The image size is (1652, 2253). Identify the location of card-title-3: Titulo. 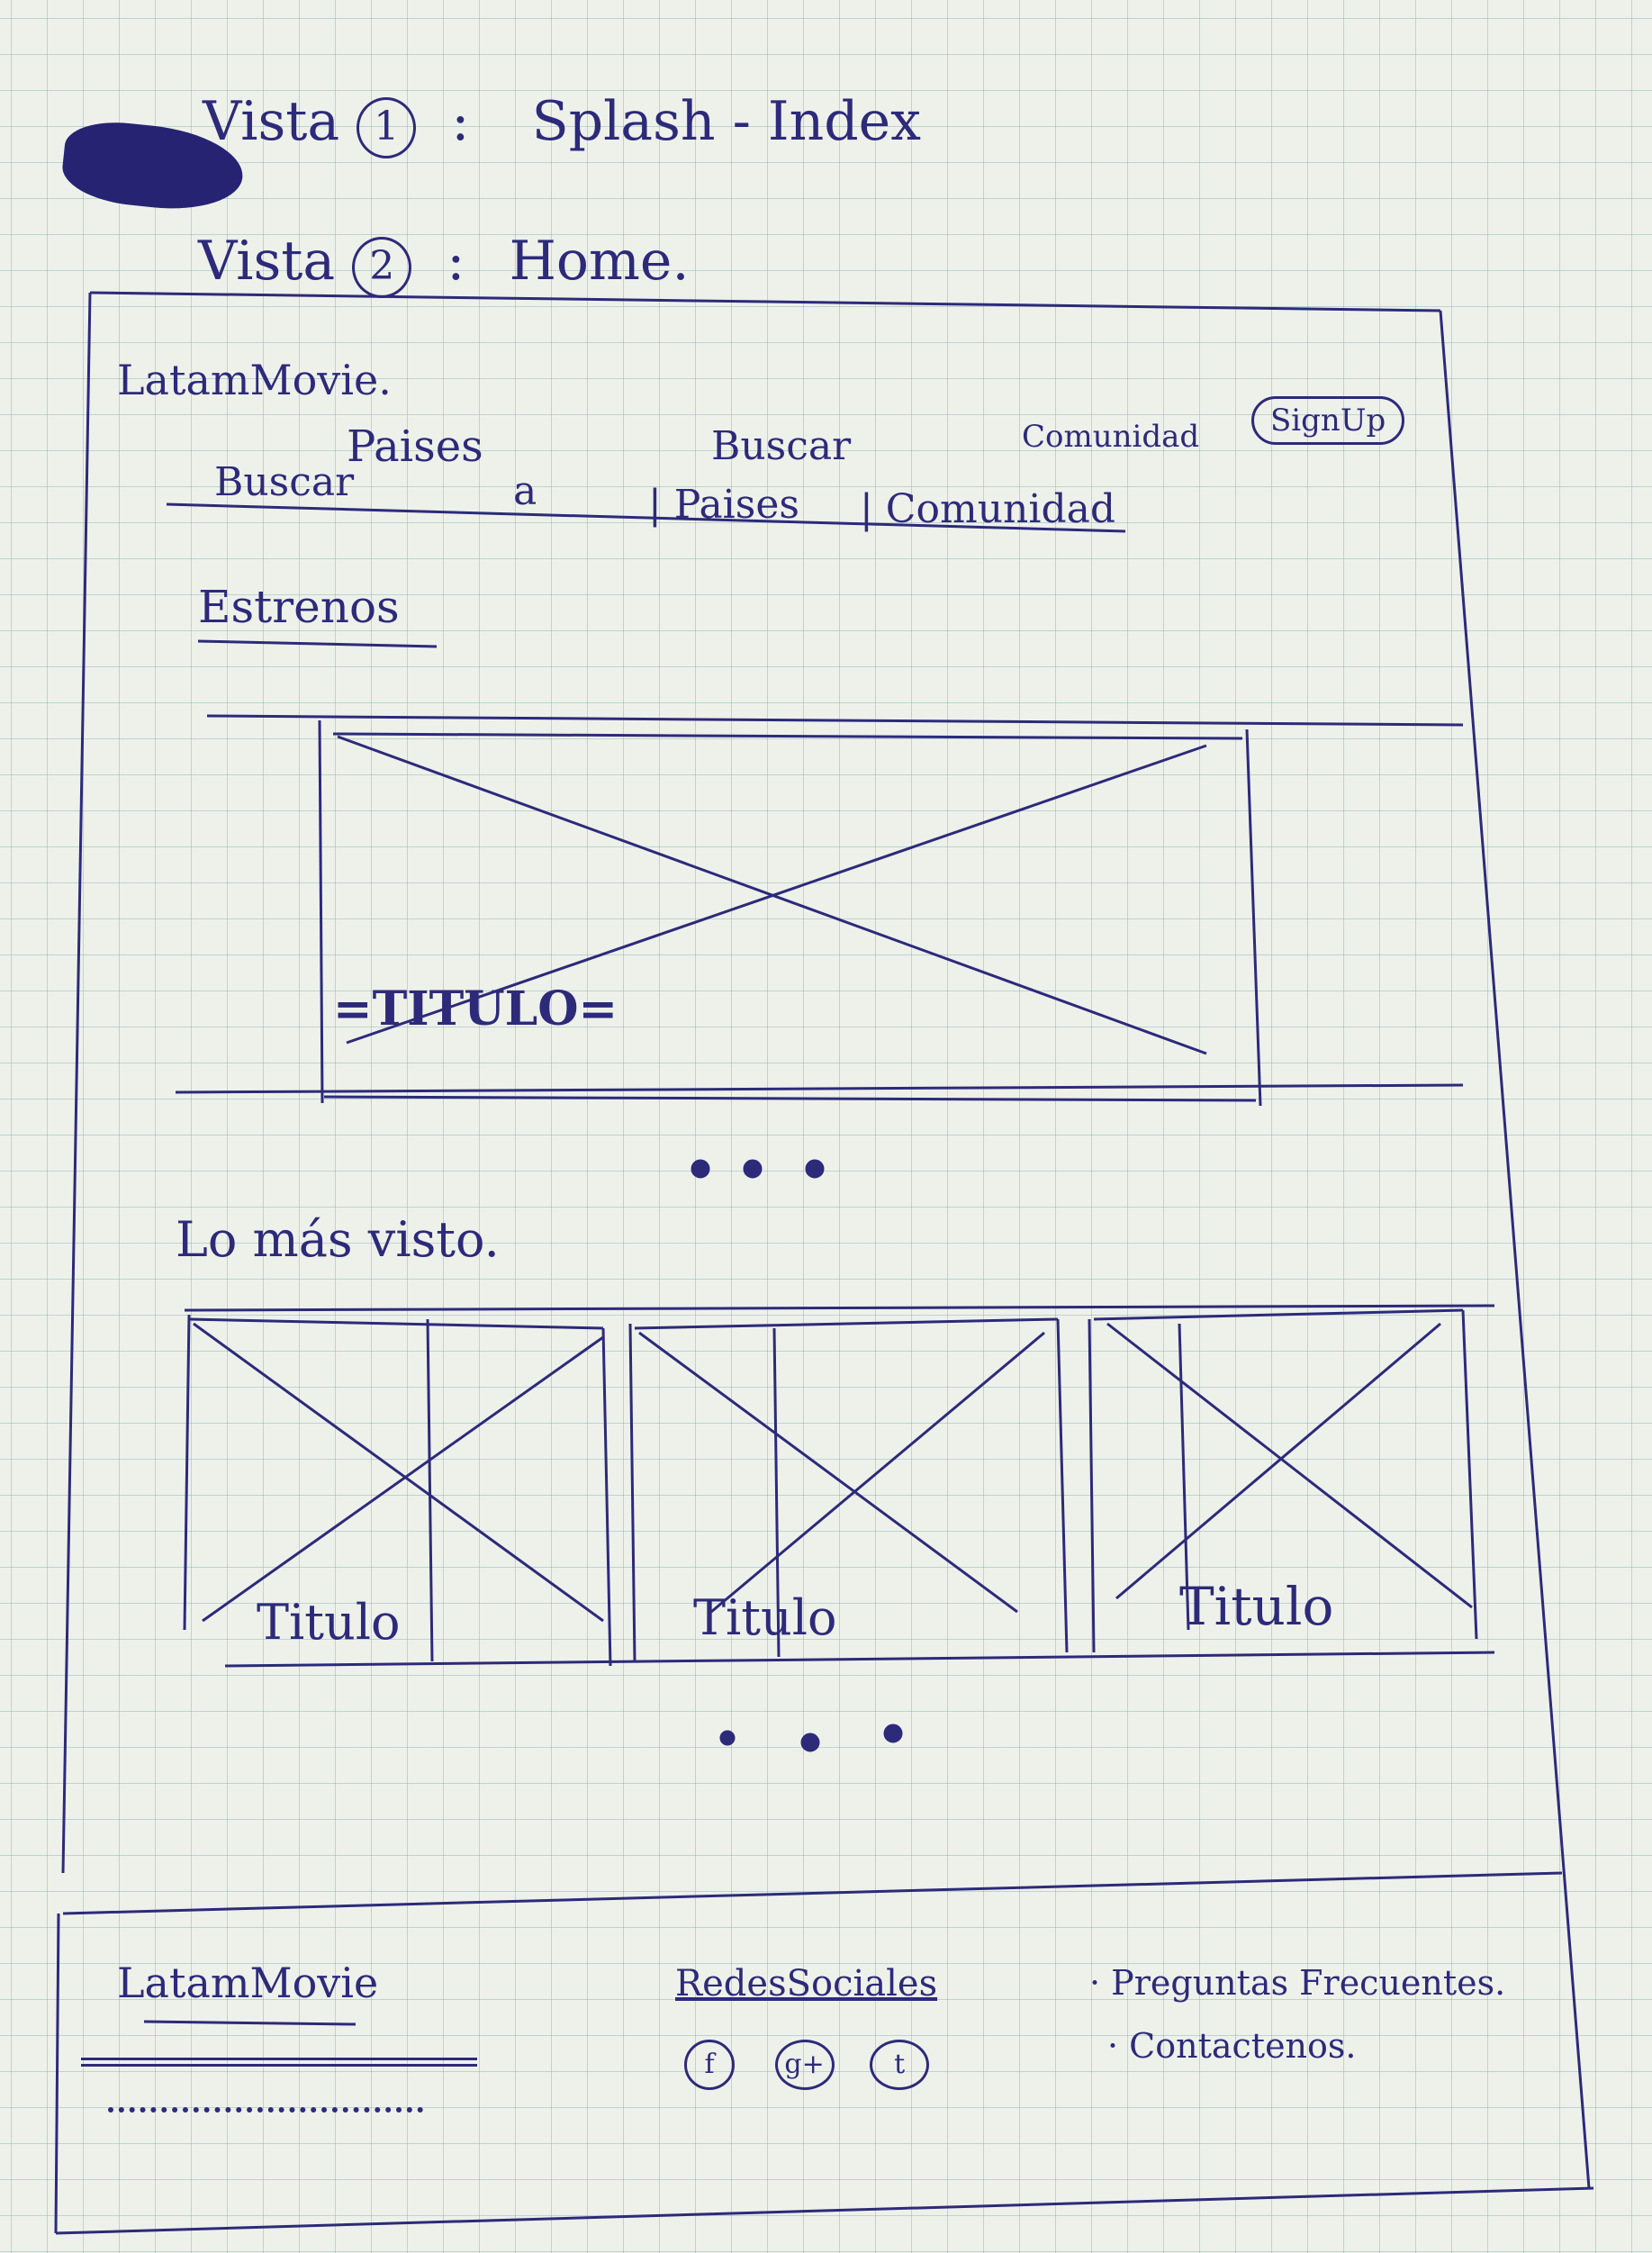
(1256, 1606).